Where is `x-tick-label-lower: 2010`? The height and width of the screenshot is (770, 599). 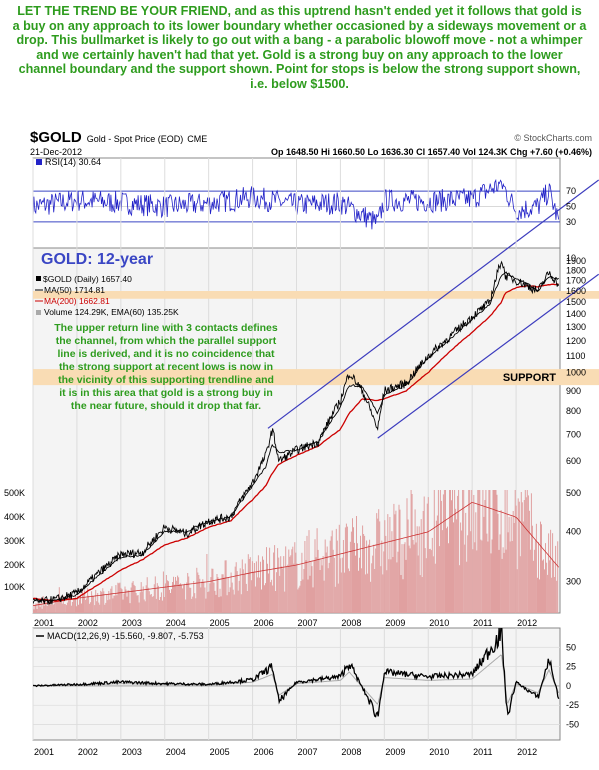 x-tick-label-lower: 2010 is located at coordinates (439, 752).